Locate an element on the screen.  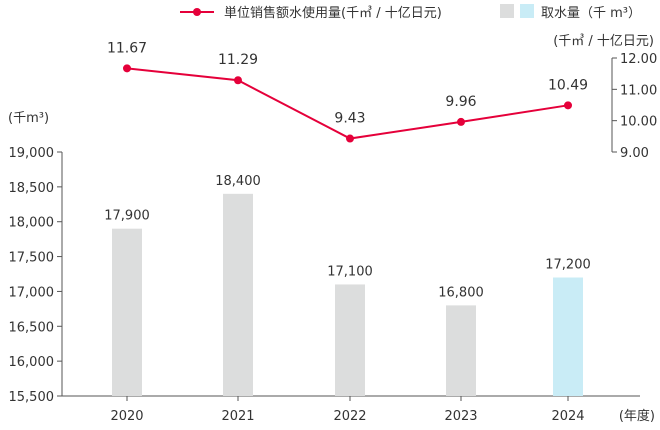
x-axis-tick-label: 2022 is located at coordinates (349, 416).